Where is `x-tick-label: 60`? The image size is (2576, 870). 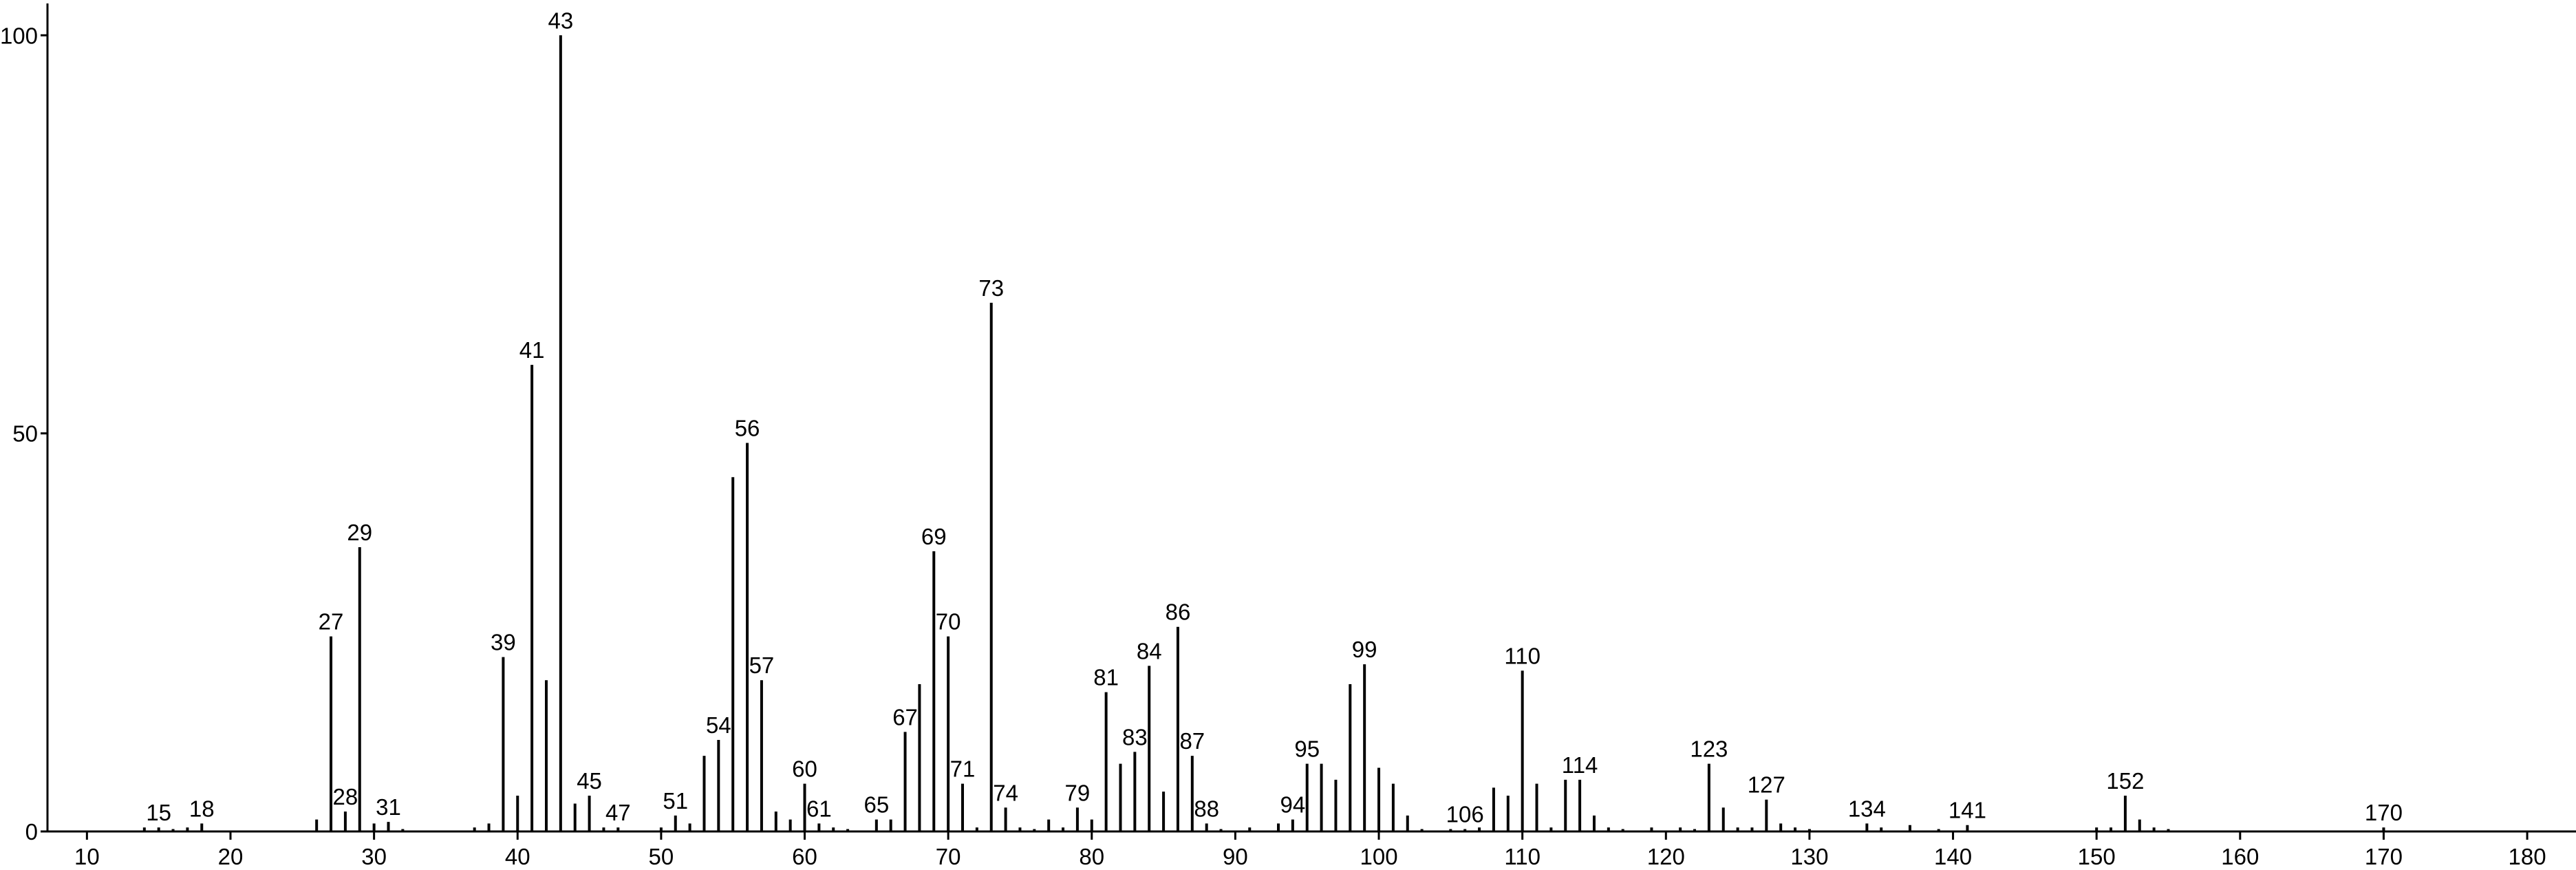
x-tick-label: 60 is located at coordinates (804, 857).